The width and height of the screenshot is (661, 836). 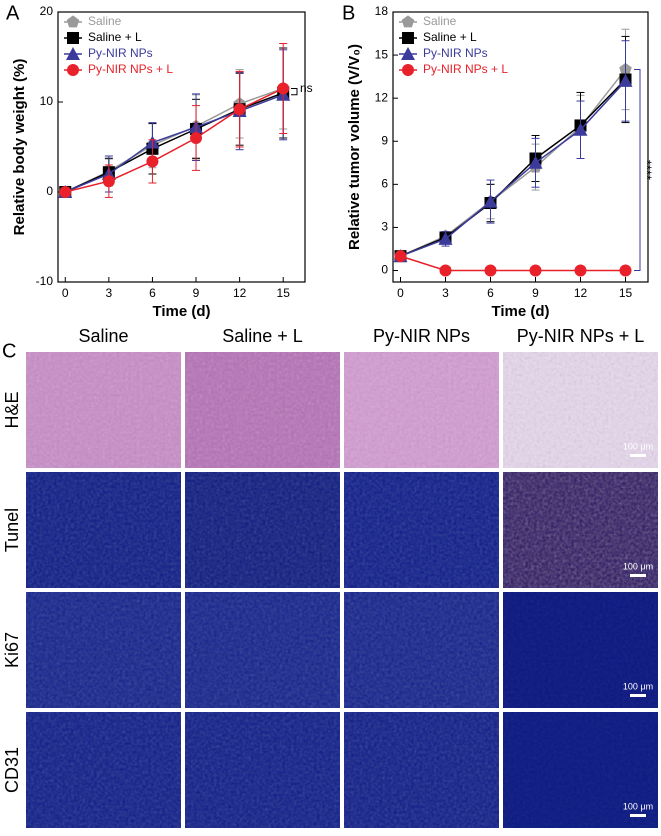 I want to click on y-tick-label: 6, so click(x=384, y=184).